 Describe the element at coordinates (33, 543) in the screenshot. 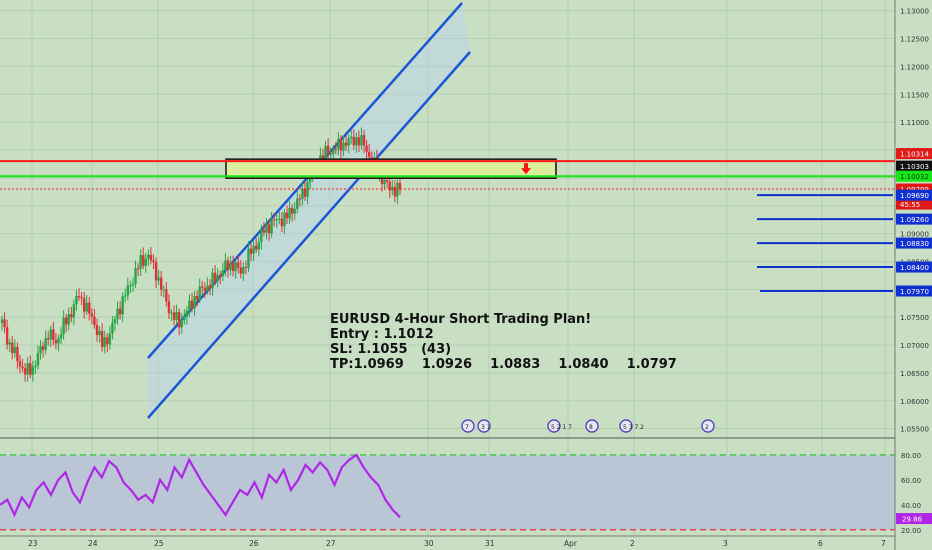

I see `time-tick-label: 23` at that location.